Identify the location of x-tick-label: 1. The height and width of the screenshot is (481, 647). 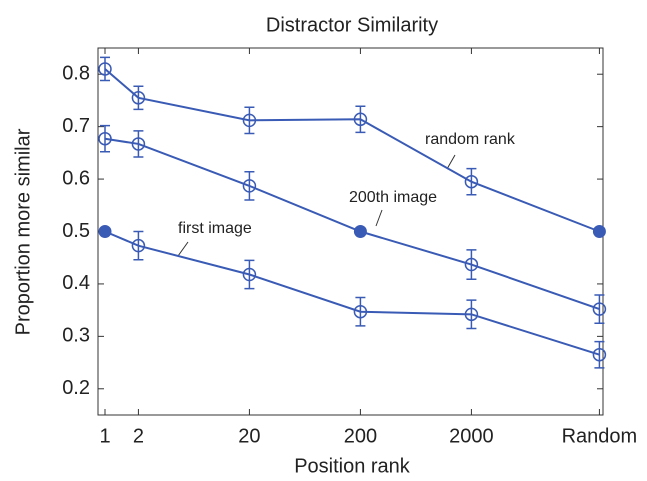
(104, 436).